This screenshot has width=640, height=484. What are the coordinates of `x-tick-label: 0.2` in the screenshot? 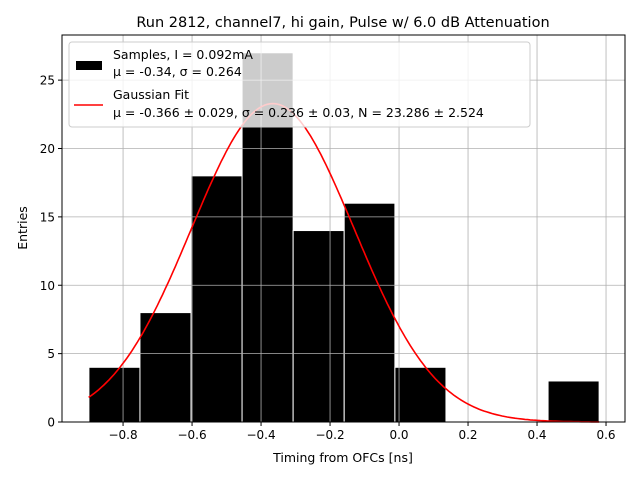 It's located at (467, 435).